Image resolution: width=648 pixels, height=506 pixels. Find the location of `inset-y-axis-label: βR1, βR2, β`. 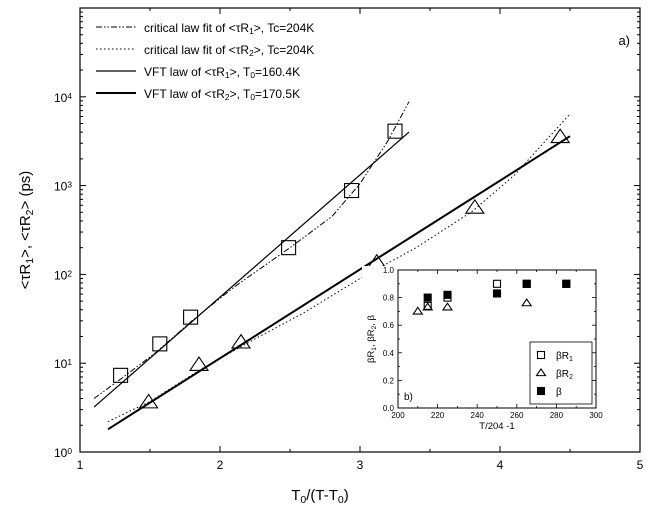

inset-y-axis-label: βR1, βR2, β is located at coordinates (372, 338).